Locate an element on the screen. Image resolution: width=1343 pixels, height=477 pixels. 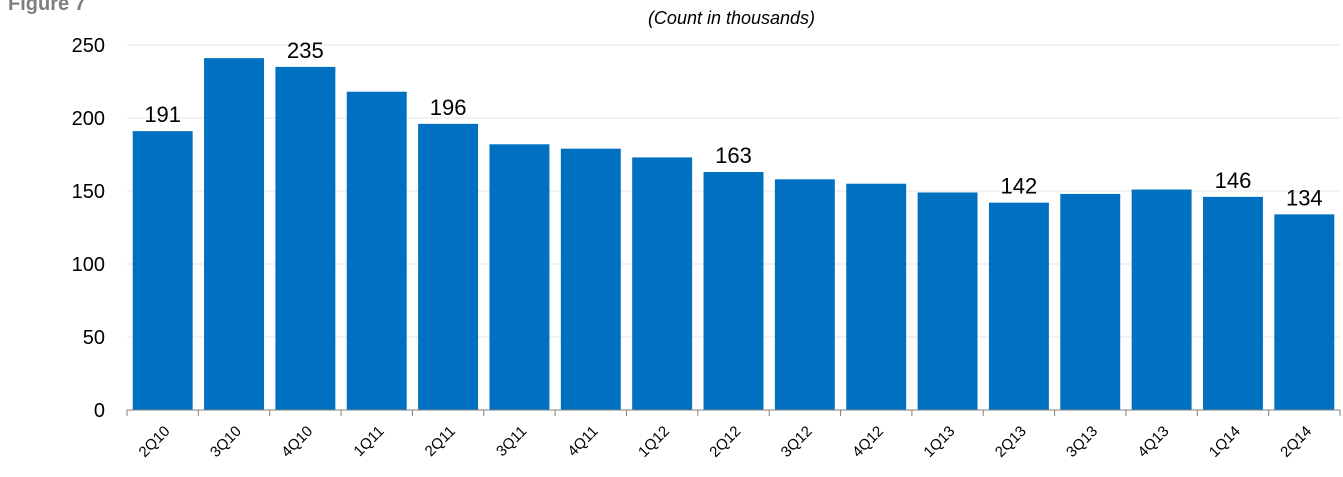
y-tick-label: 0 is located at coordinates (99, 411).